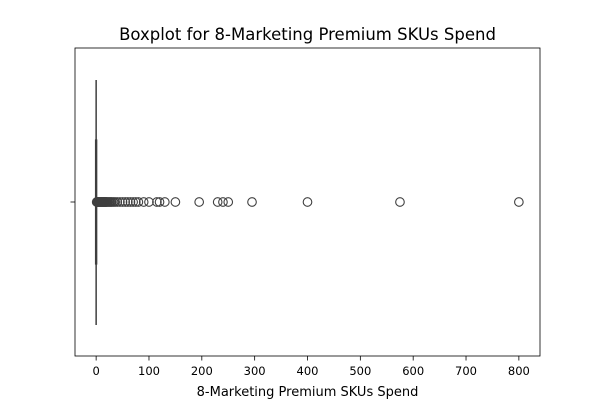  What do you see at coordinates (360, 371) in the screenshot?
I see `x-tick-label: 500` at bounding box center [360, 371].